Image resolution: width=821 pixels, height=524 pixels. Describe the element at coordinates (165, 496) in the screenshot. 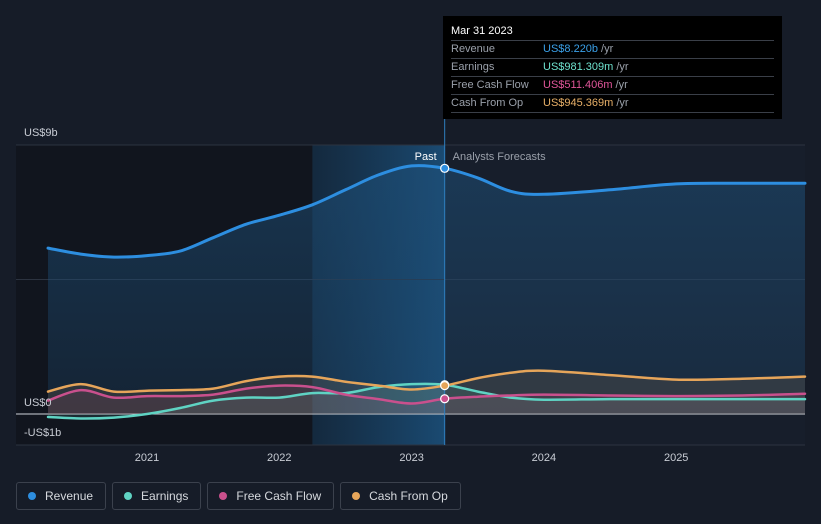

I see `legend-label: Earnings` at that location.